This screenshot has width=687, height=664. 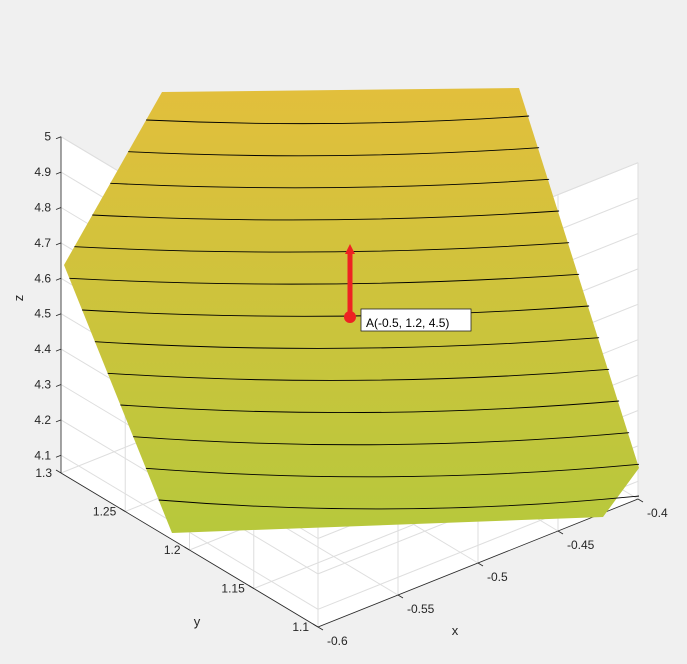 I want to click on x-tick-label: -0.4, so click(x=657, y=513).